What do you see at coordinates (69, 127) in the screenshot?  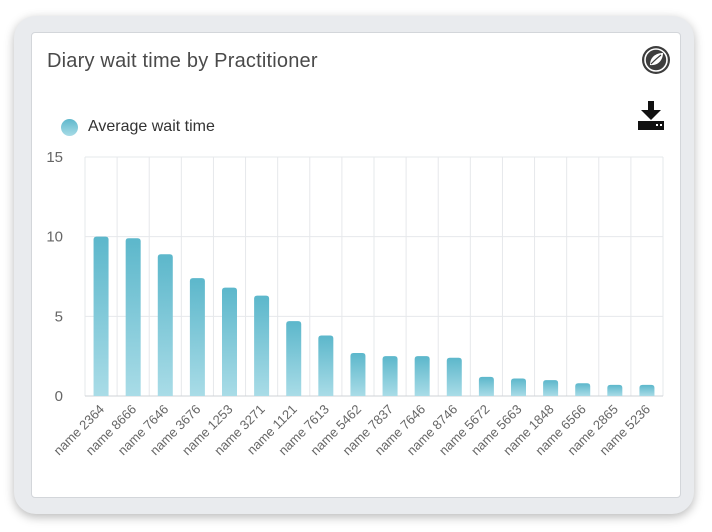 I see `legend-marker` at bounding box center [69, 127].